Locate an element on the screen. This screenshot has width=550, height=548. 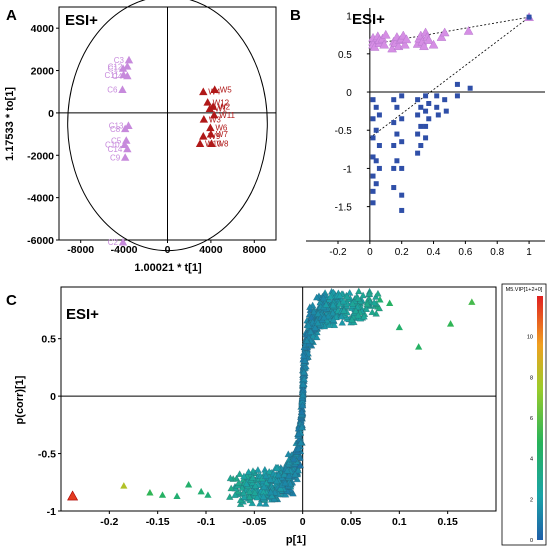
sample-label: W12 is located at coordinates (221, 102).